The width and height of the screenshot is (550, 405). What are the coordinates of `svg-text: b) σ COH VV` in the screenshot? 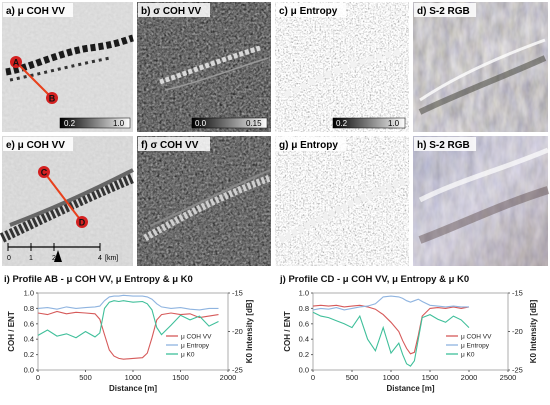 It's located at (171, 11).